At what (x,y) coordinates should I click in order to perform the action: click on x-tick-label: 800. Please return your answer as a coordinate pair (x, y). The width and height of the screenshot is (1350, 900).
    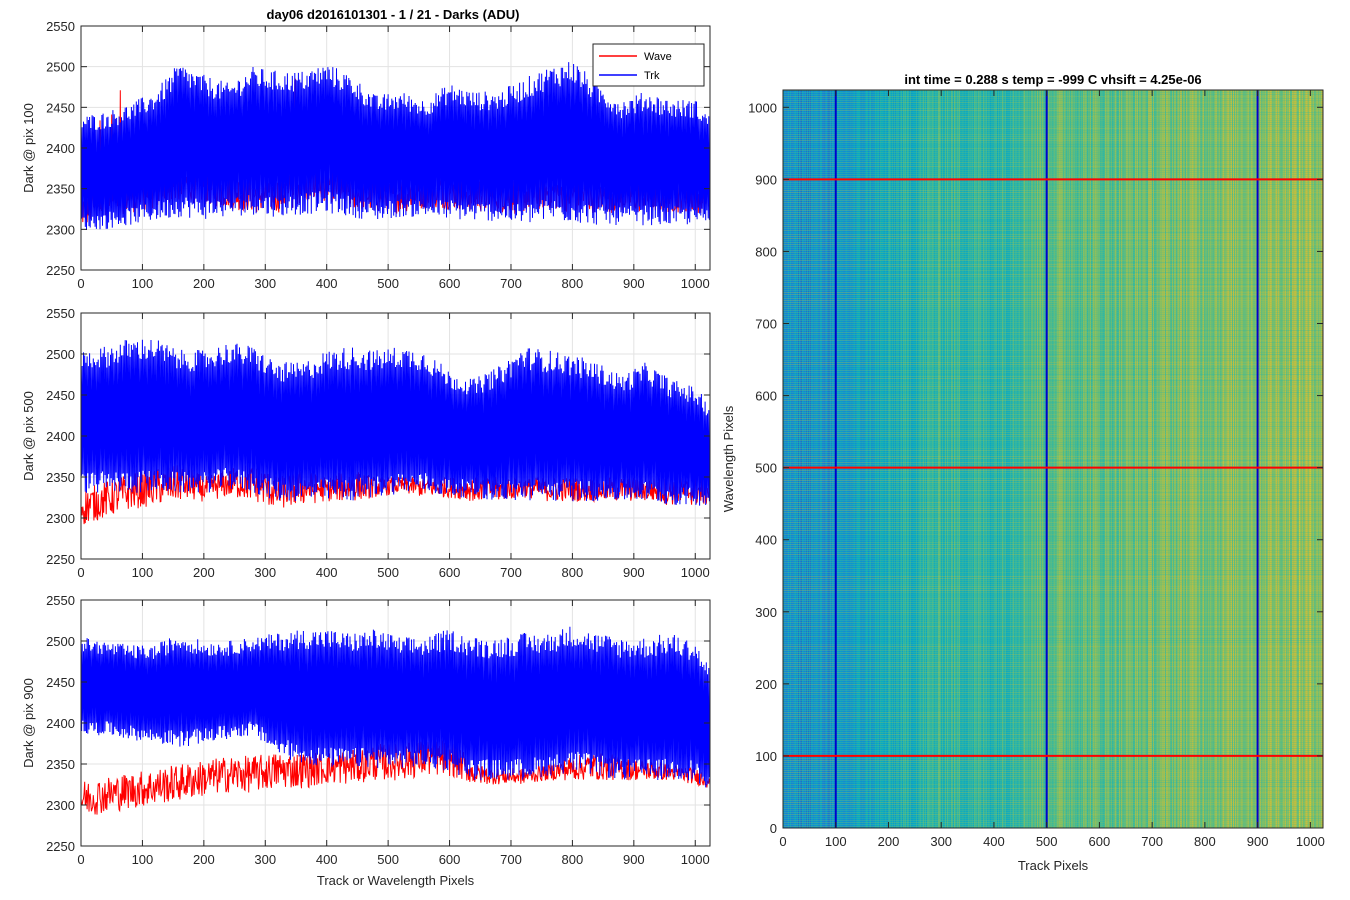
    Looking at the image, I should click on (573, 572).